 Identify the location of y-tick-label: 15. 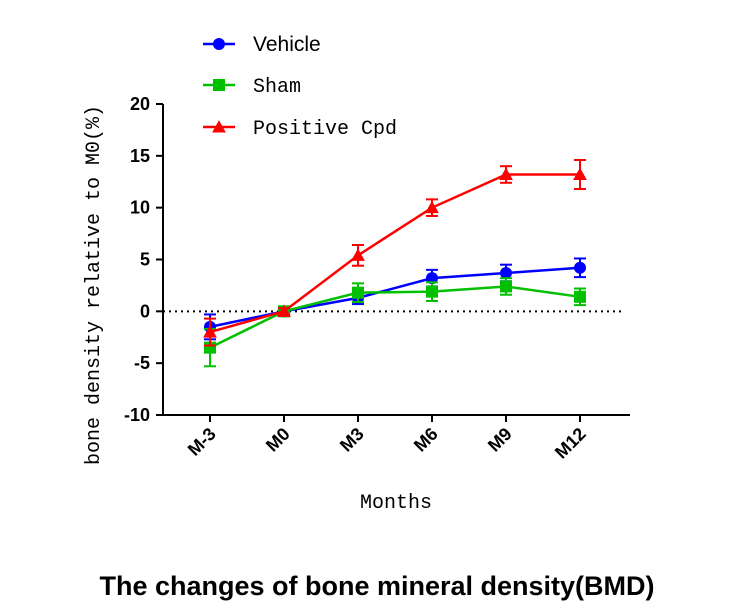
(140, 156).